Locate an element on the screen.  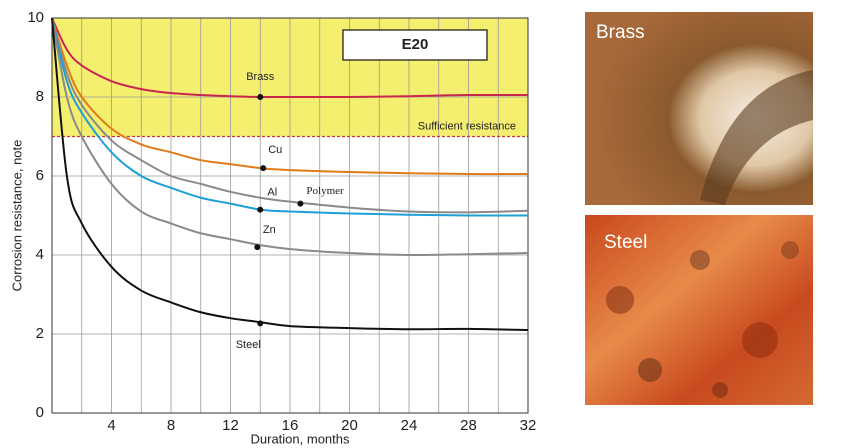
x-axis-label: Duration, months is located at coordinates (300, 438).